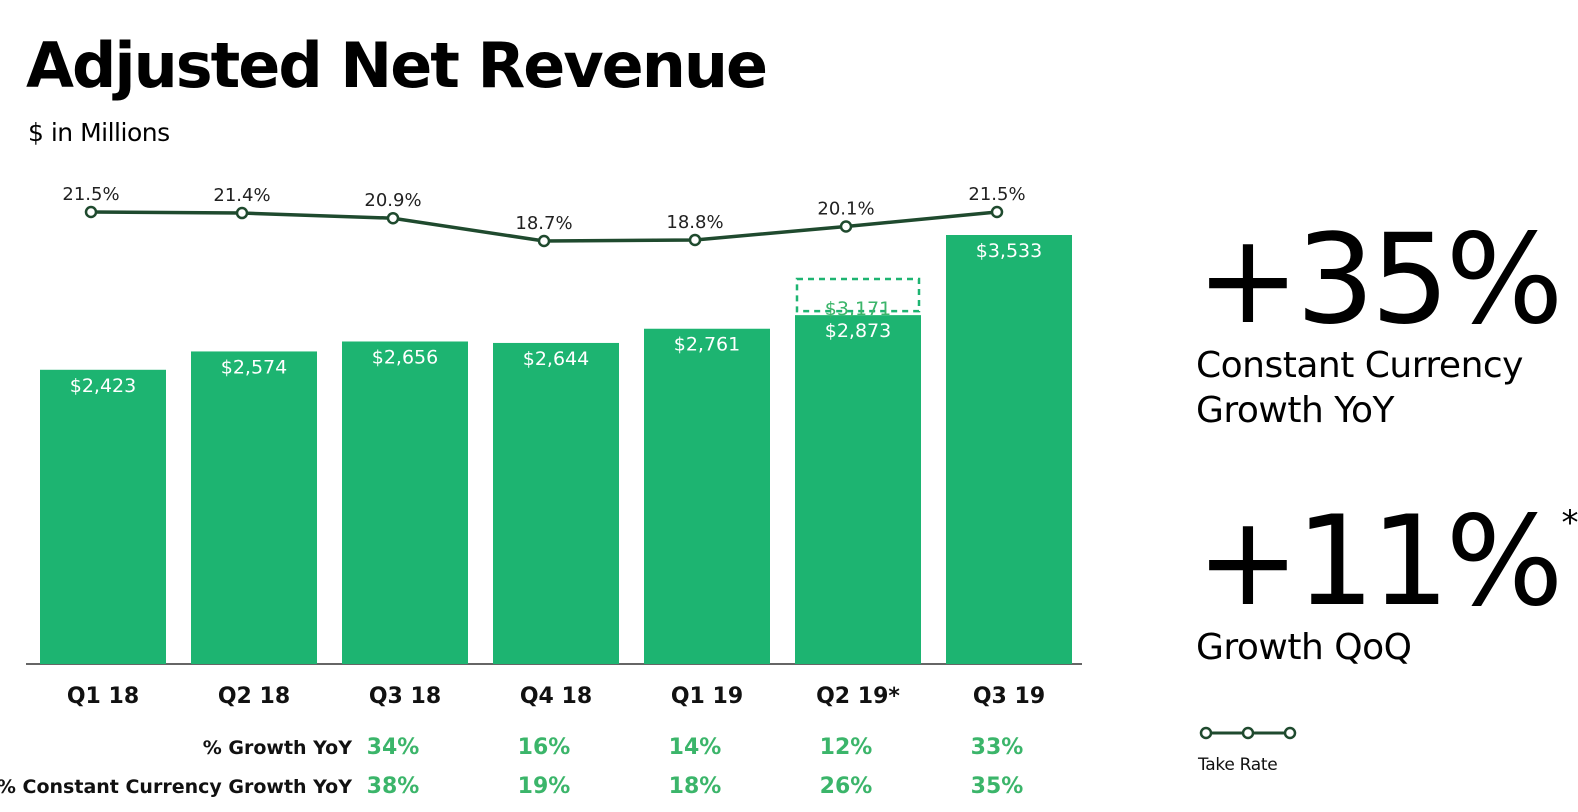 This screenshot has height=812, width=1578. Describe the element at coordinates (254, 367) in the screenshot. I see `bar-value-label: $2,574` at that location.